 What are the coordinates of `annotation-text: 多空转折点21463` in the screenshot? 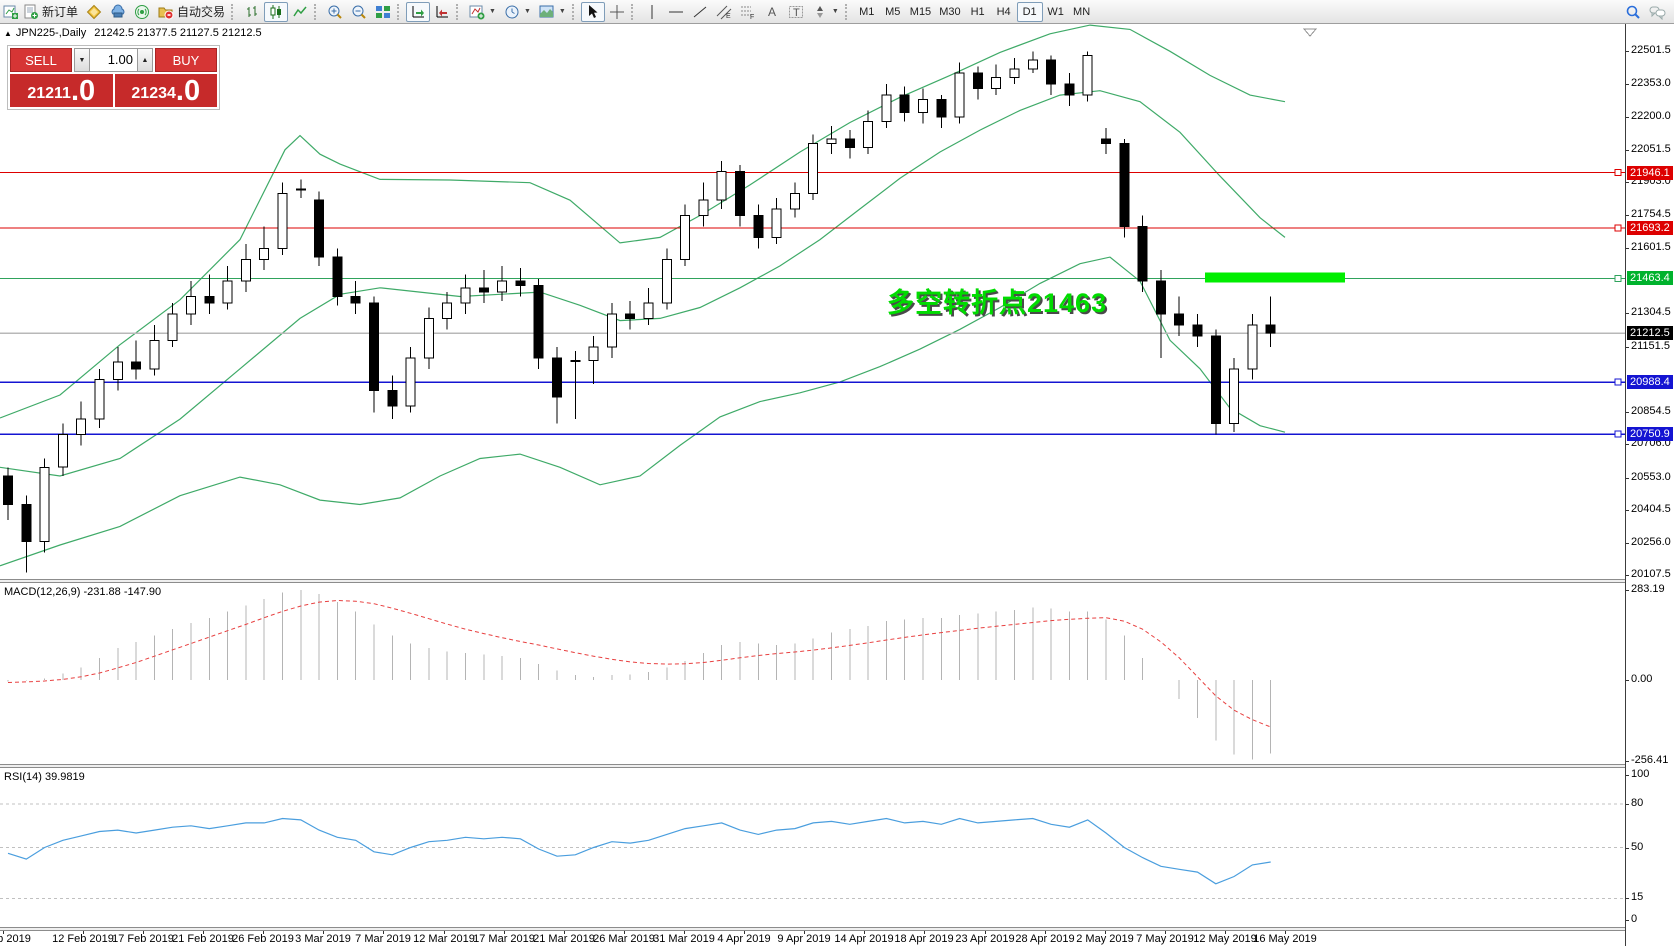 It's located at (997, 303).